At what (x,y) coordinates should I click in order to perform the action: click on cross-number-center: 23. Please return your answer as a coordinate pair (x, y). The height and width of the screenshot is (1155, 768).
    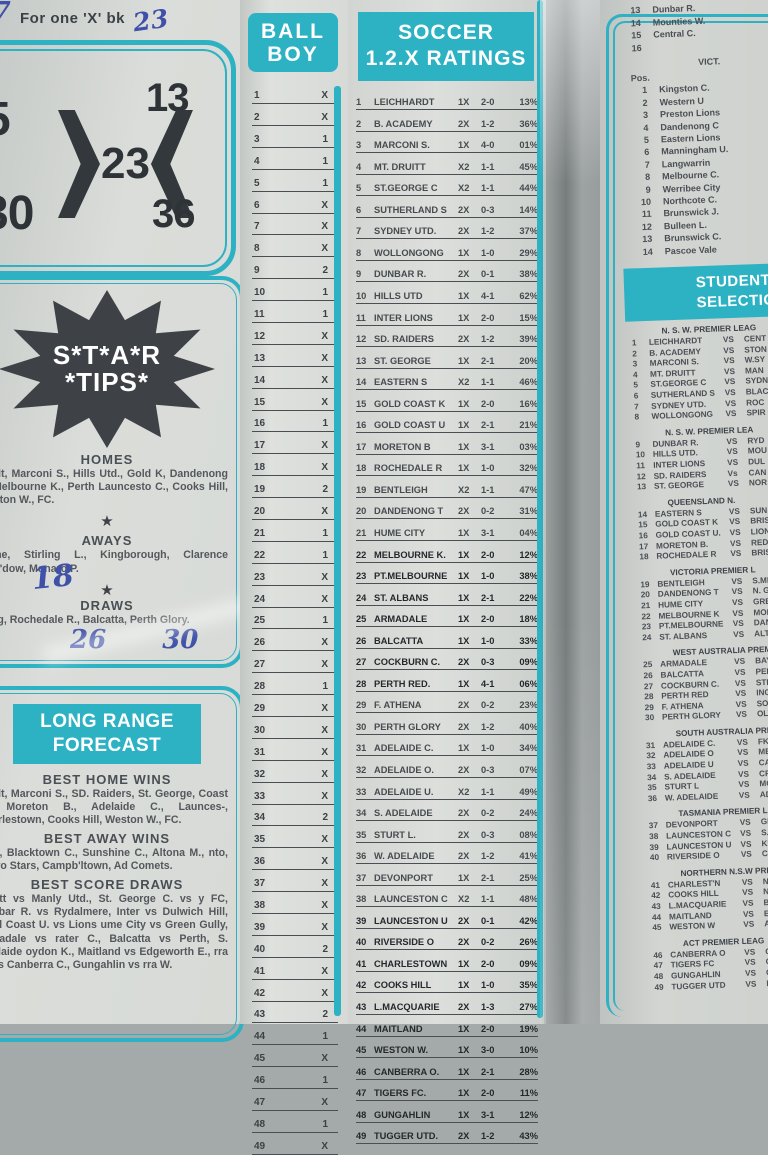
    Looking at the image, I should click on (125, 164).